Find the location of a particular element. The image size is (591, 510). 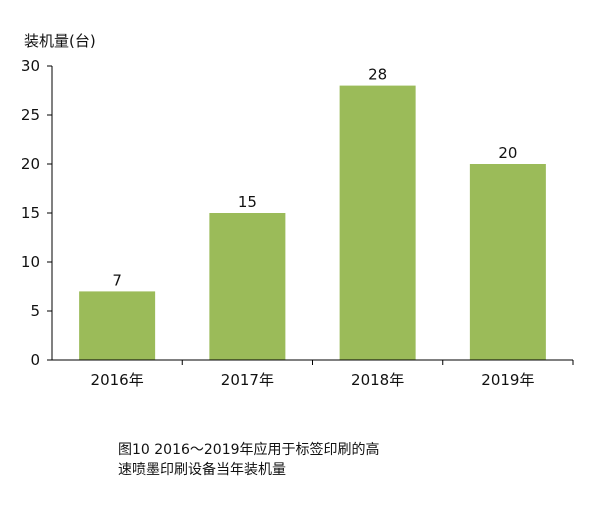

y-tick-label: 15 is located at coordinates (30, 213).